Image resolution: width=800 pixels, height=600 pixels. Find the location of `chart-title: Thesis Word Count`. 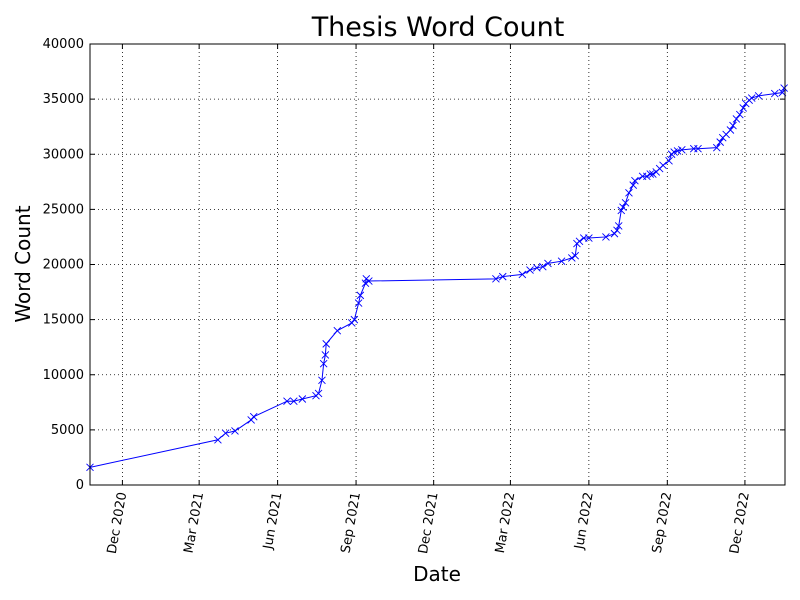

chart-title: Thesis Word Count is located at coordinates (438, 27).